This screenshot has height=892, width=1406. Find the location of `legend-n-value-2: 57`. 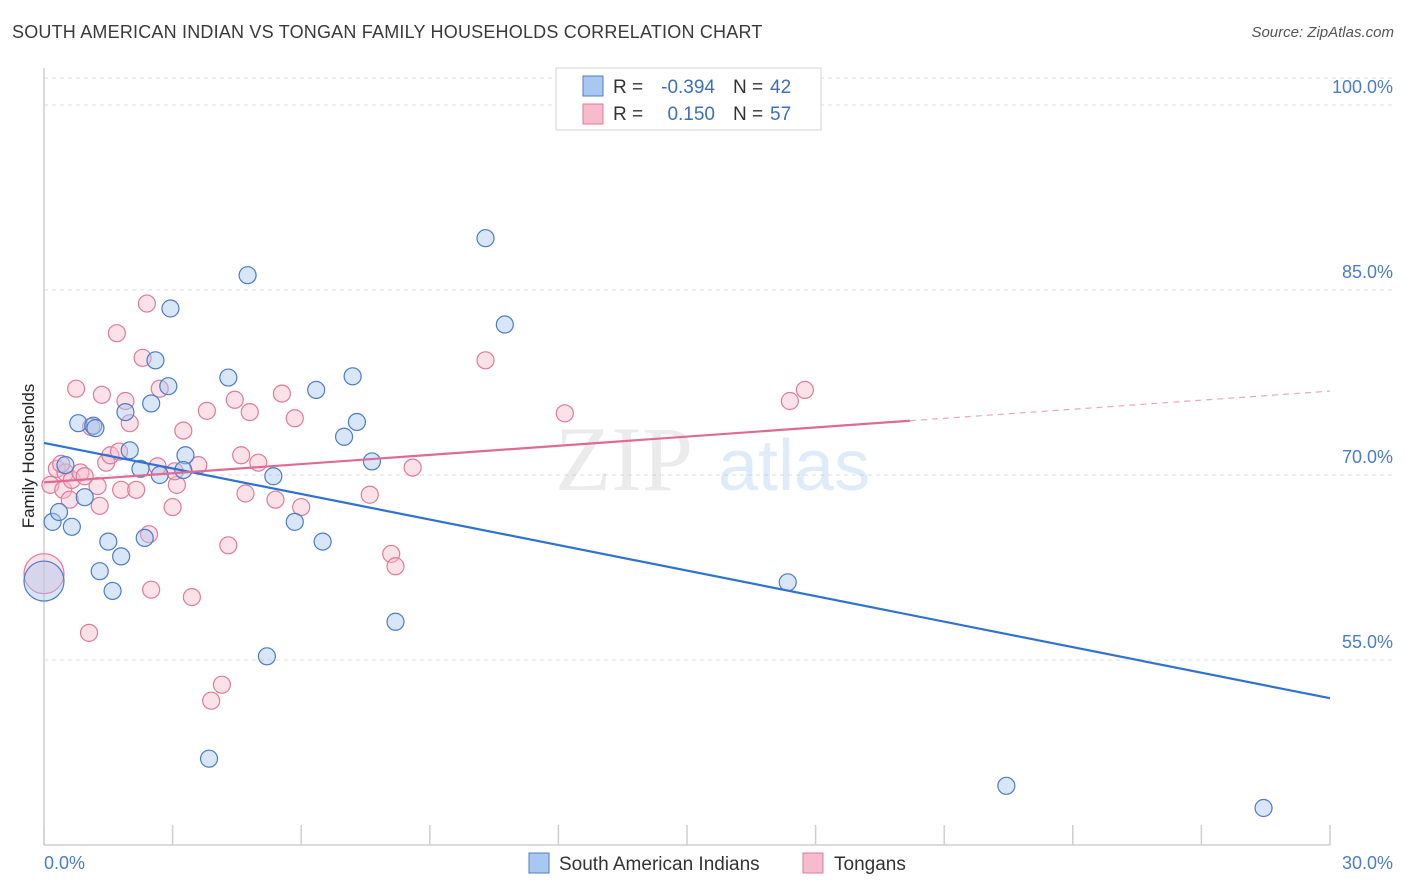

legend-n-value-2: 57 is located at coordinates (780, 114).